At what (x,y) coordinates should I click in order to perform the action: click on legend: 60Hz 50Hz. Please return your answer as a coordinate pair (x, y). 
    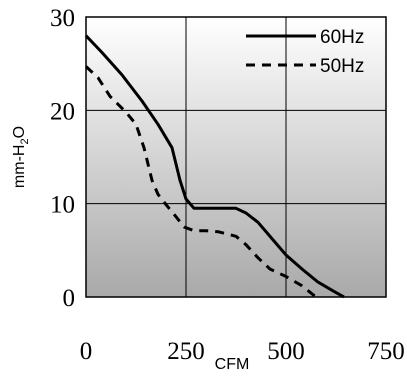
    Looking at the image, I should click on (305, 52).